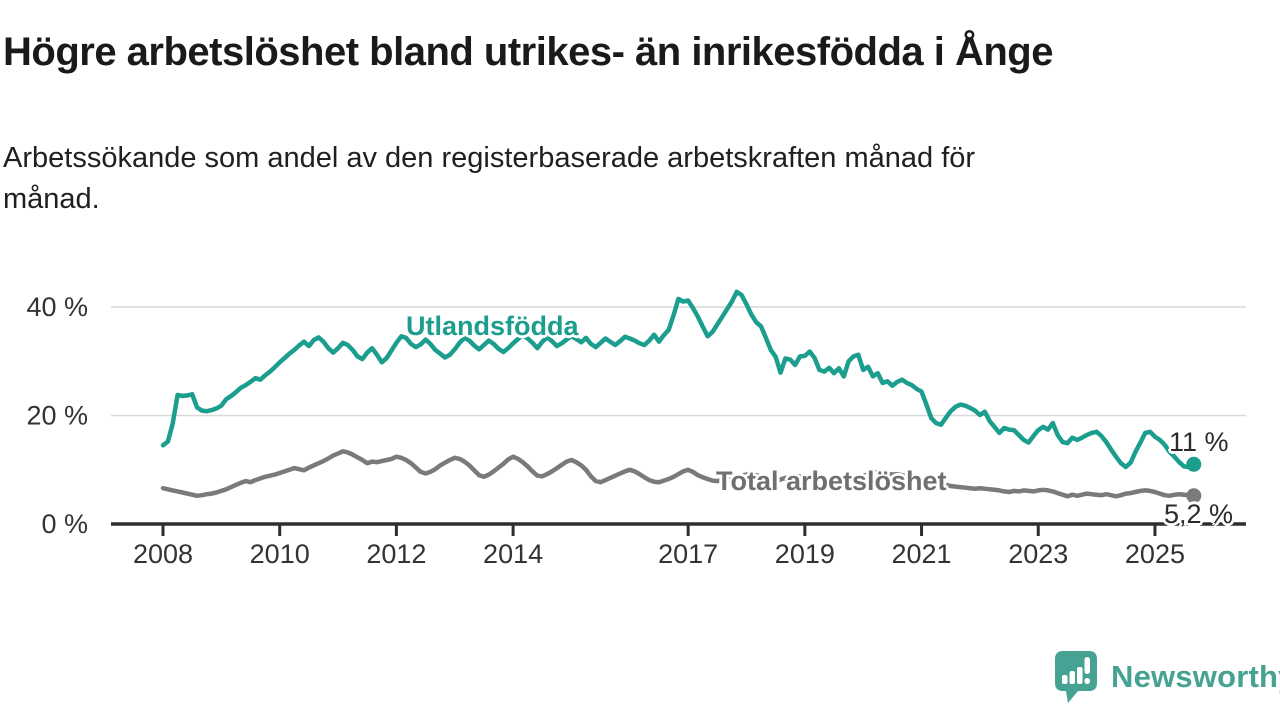 Image resolution: width=1280 pixels, height=720 pixels. I want to click on series-label-total-arbetsloshet: Total arbetslöshet, so click(831, 481).